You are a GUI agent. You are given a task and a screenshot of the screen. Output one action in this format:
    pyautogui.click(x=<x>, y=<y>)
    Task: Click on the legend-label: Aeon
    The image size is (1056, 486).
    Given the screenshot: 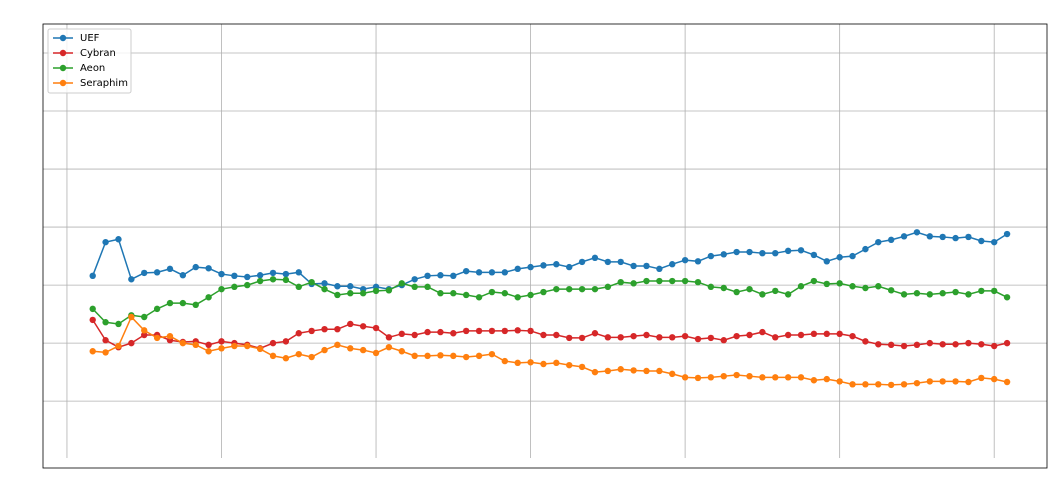 What is the action you would take?
    pyautogui.click(x=92, y=68)
    